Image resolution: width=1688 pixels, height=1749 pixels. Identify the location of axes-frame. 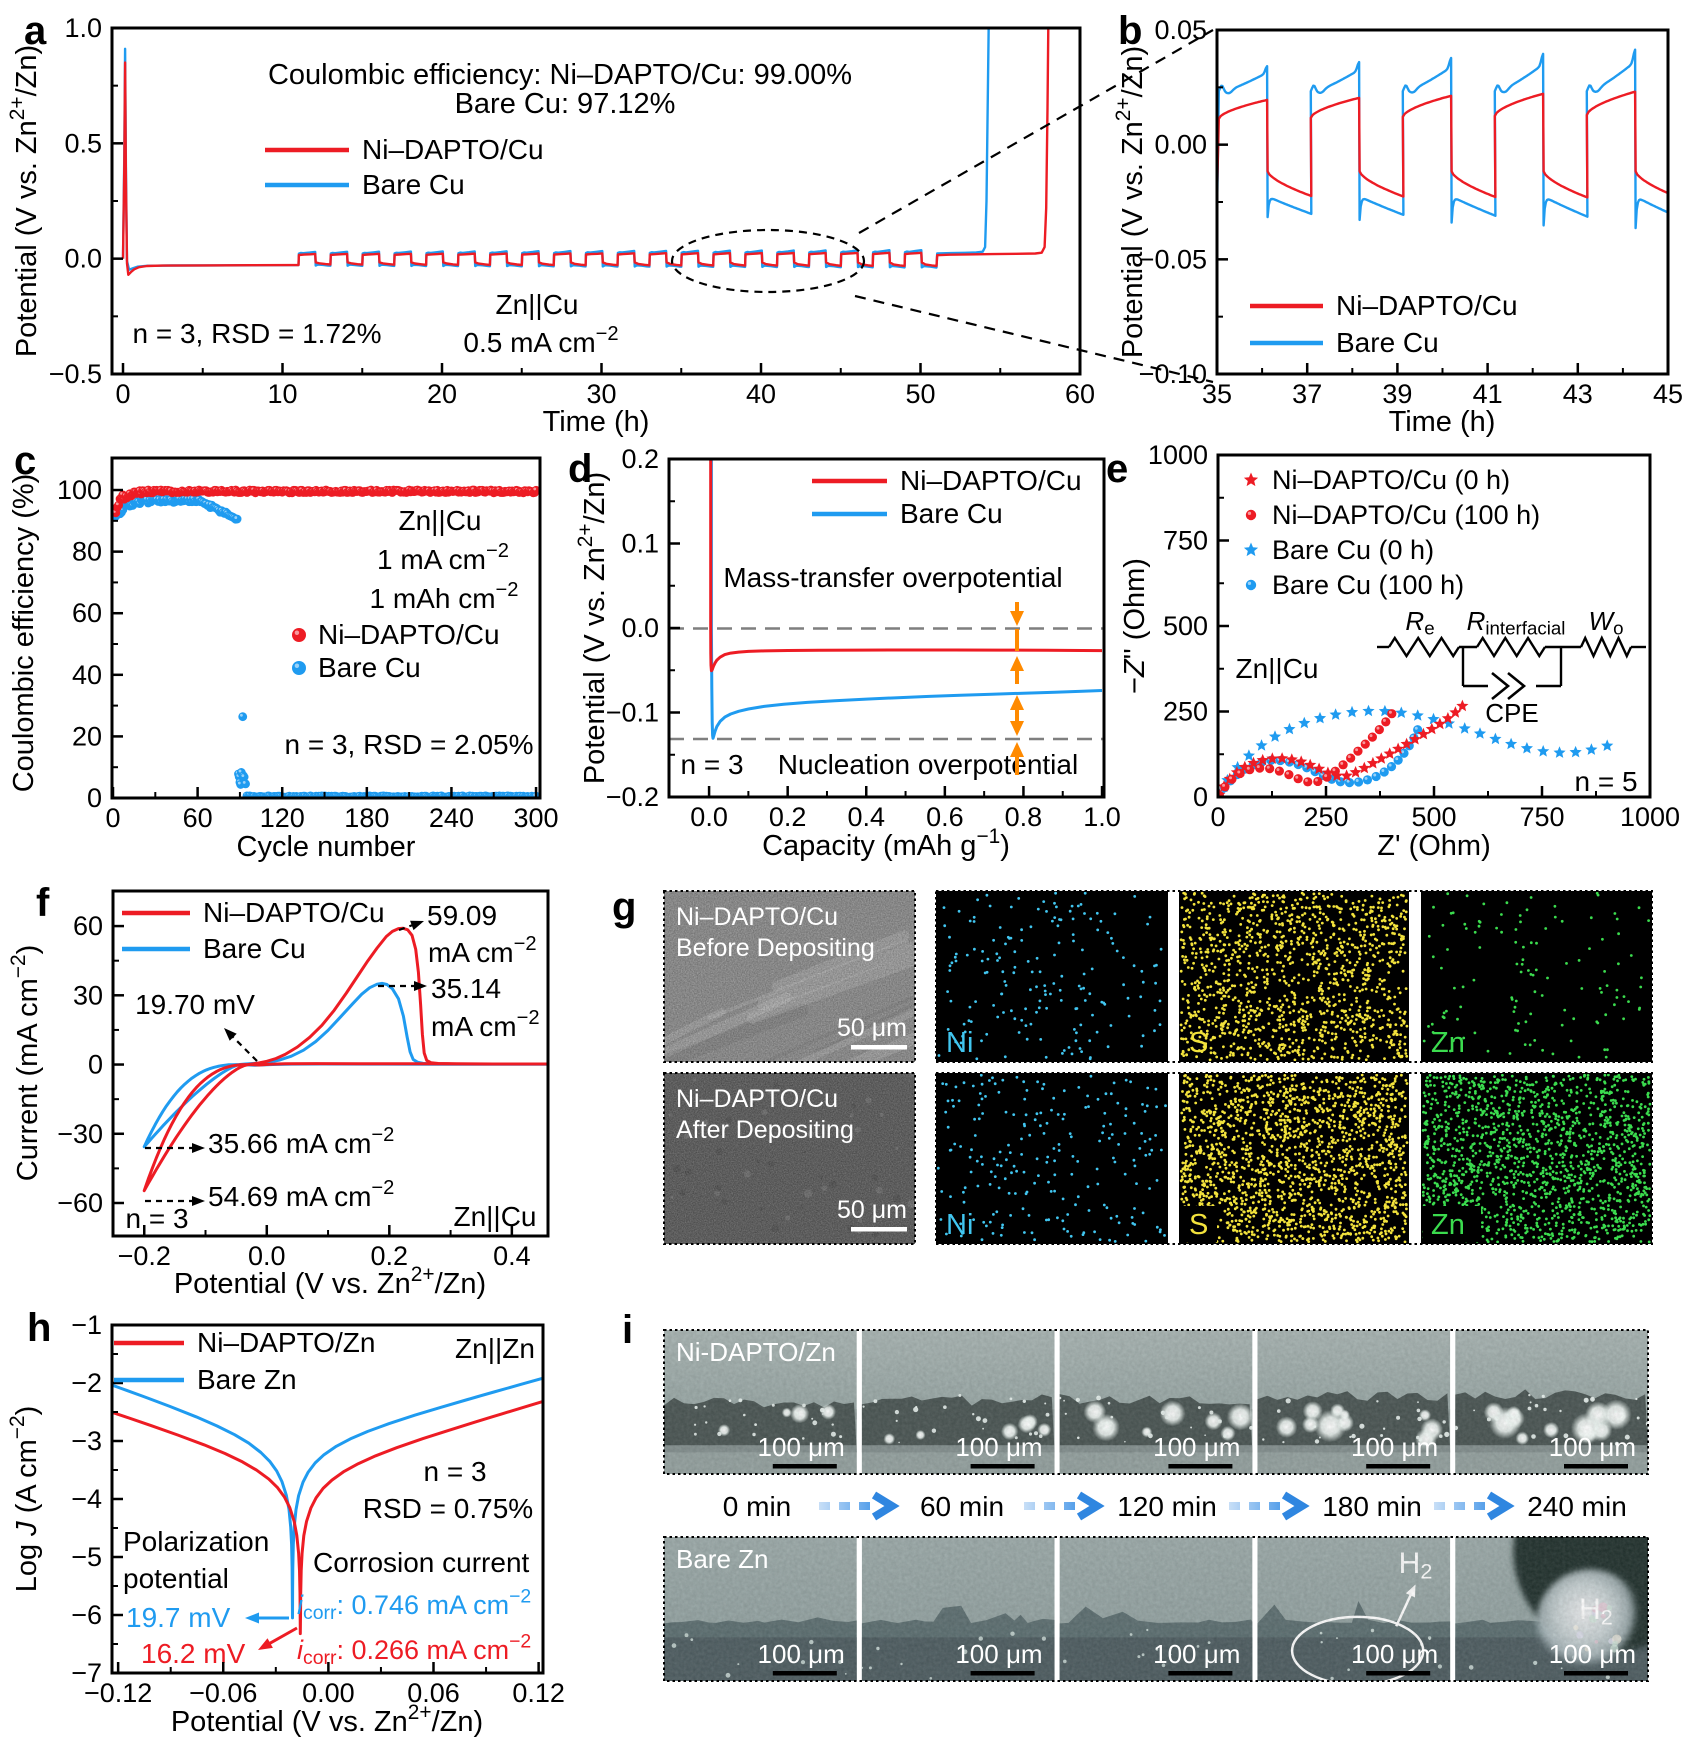
(1442, 202).